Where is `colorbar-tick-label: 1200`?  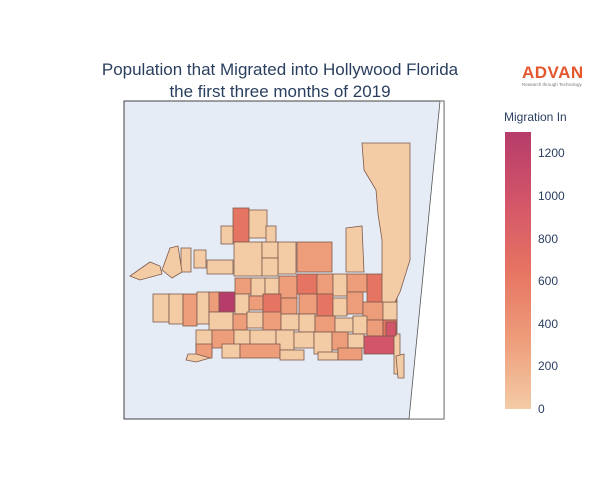
colorbar-tick-label: 1200 is located at coordinates (551, 153).